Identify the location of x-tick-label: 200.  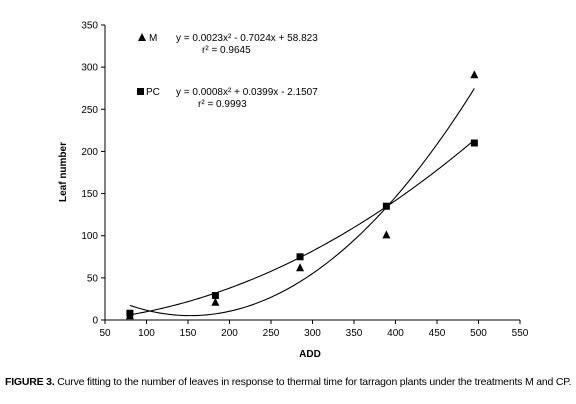
(229, 333).